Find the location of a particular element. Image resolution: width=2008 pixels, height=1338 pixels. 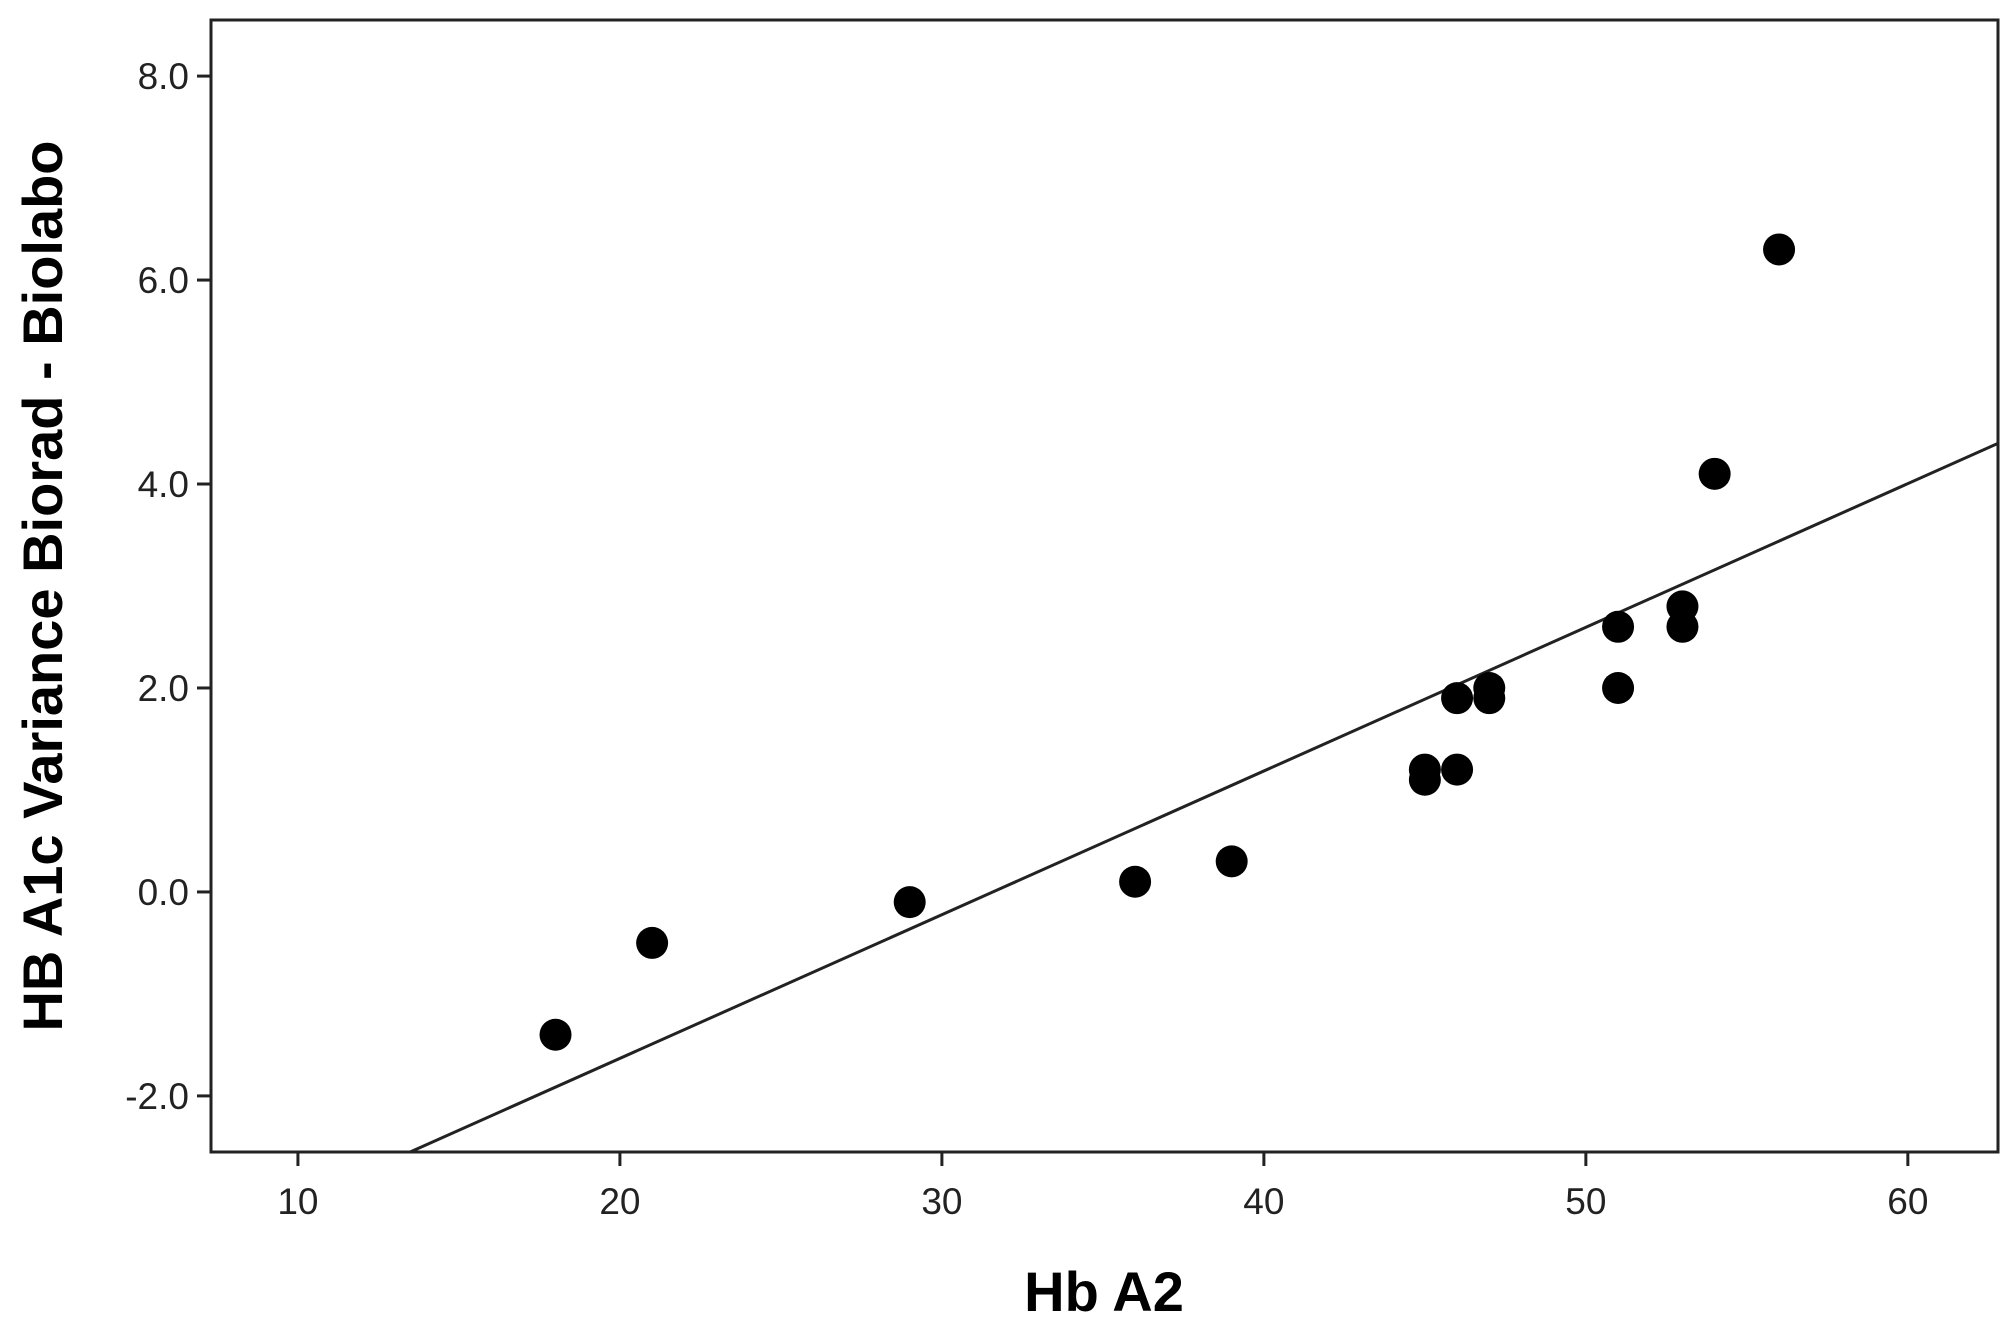

y-tick-label: 0.0 is located at coordinates (163, 892).